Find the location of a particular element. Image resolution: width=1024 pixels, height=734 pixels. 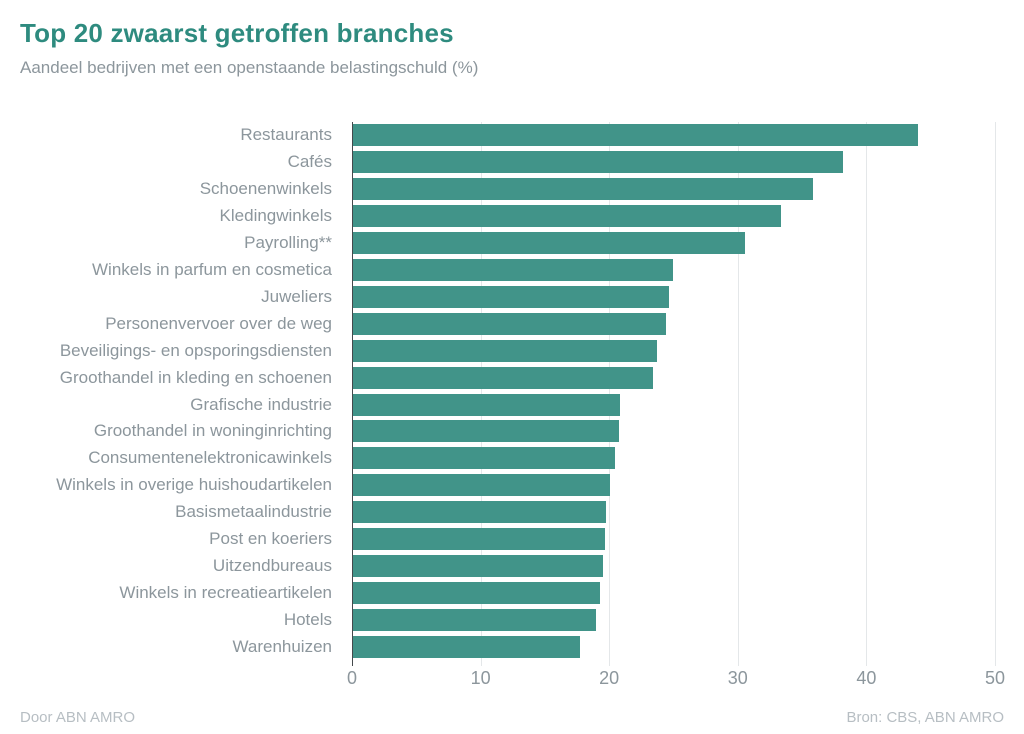

category-label: Beveiligings- en opsporingsdiensten is located at coordinates (195, 350).